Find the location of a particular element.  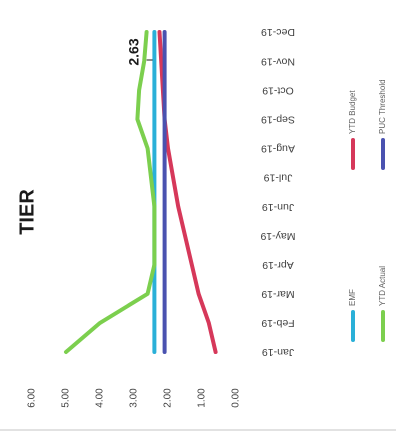

chart-title: TIER is located at coordinates (27, 212).